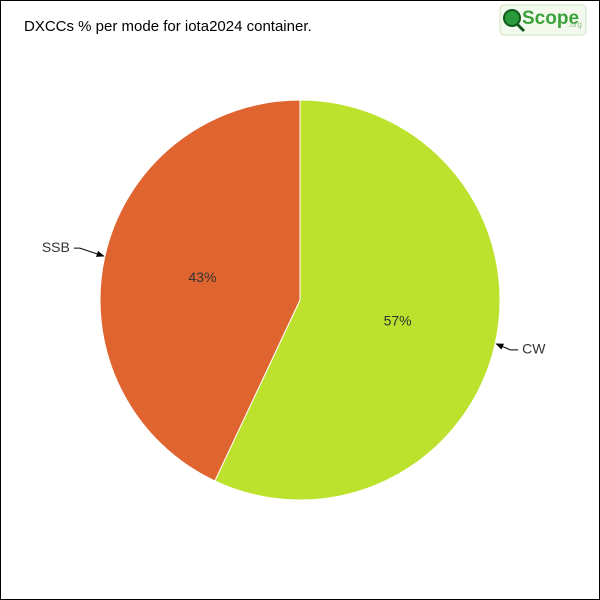  I want to click on value-label: 57%, so click(398, 321).